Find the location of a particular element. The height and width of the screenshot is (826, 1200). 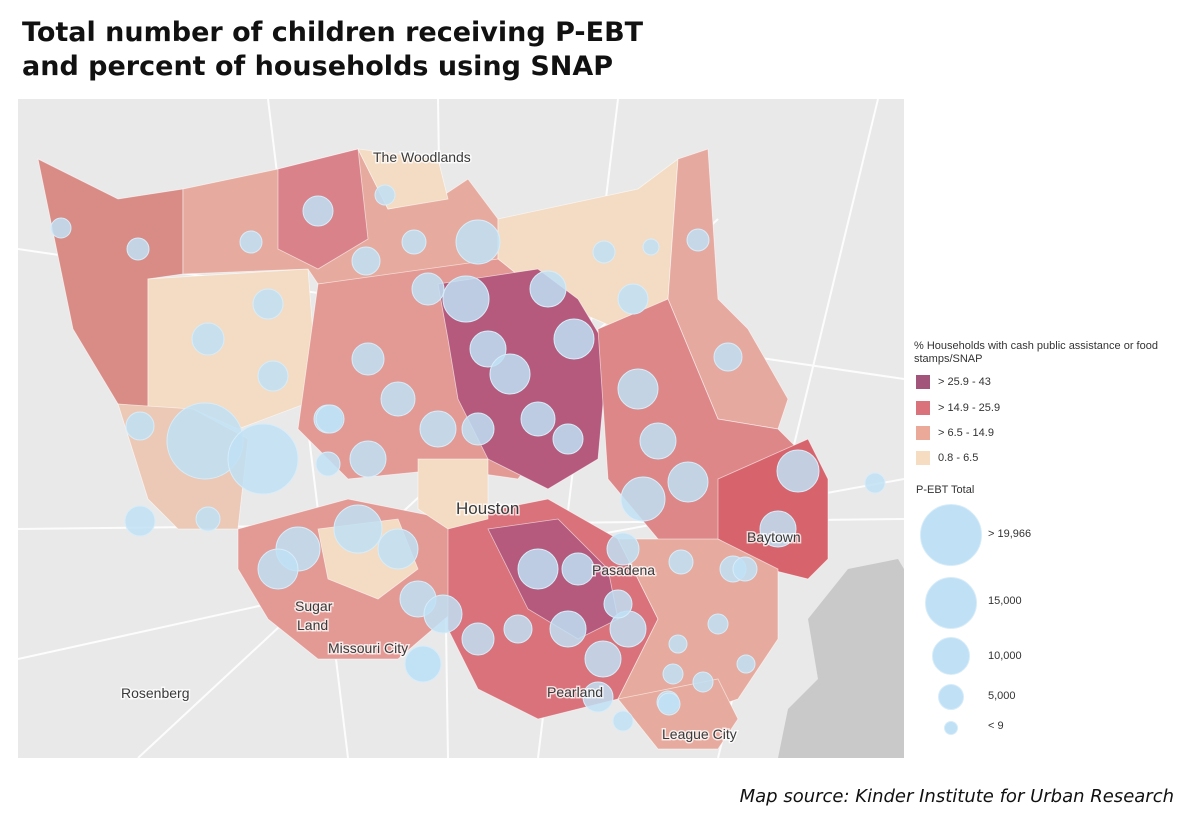

place-label-the-woodlands: The Woodlands is located at coordinates (422, 157).